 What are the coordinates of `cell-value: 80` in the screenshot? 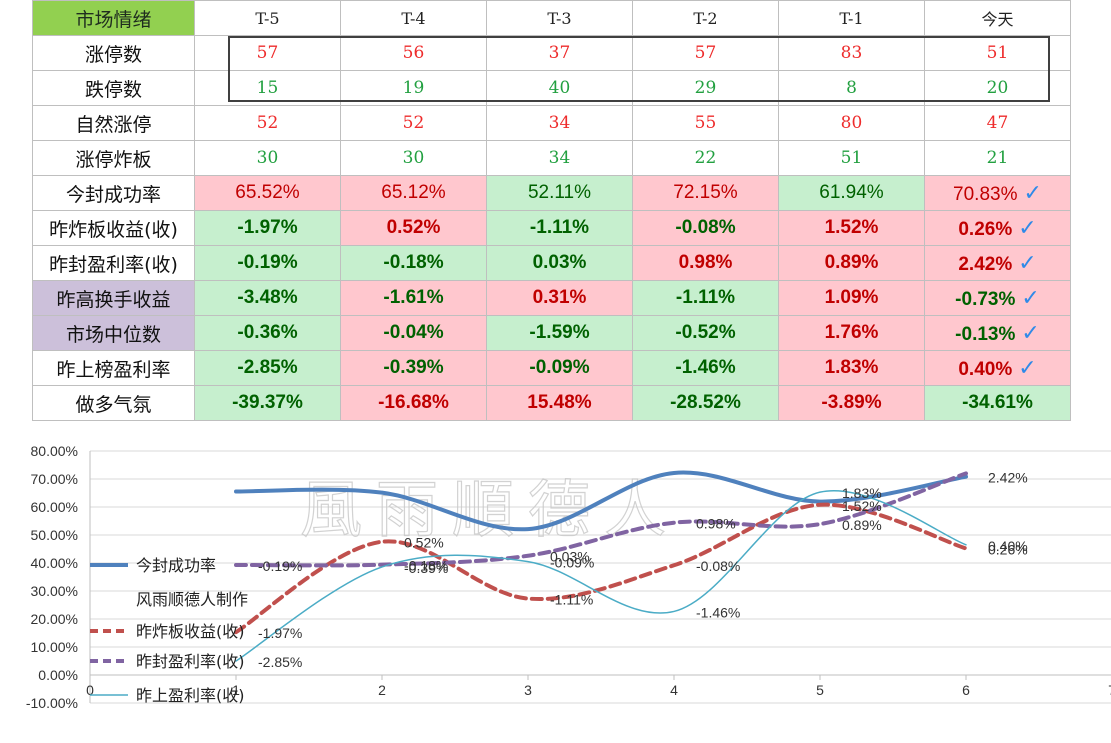 It's located at (851, 123).